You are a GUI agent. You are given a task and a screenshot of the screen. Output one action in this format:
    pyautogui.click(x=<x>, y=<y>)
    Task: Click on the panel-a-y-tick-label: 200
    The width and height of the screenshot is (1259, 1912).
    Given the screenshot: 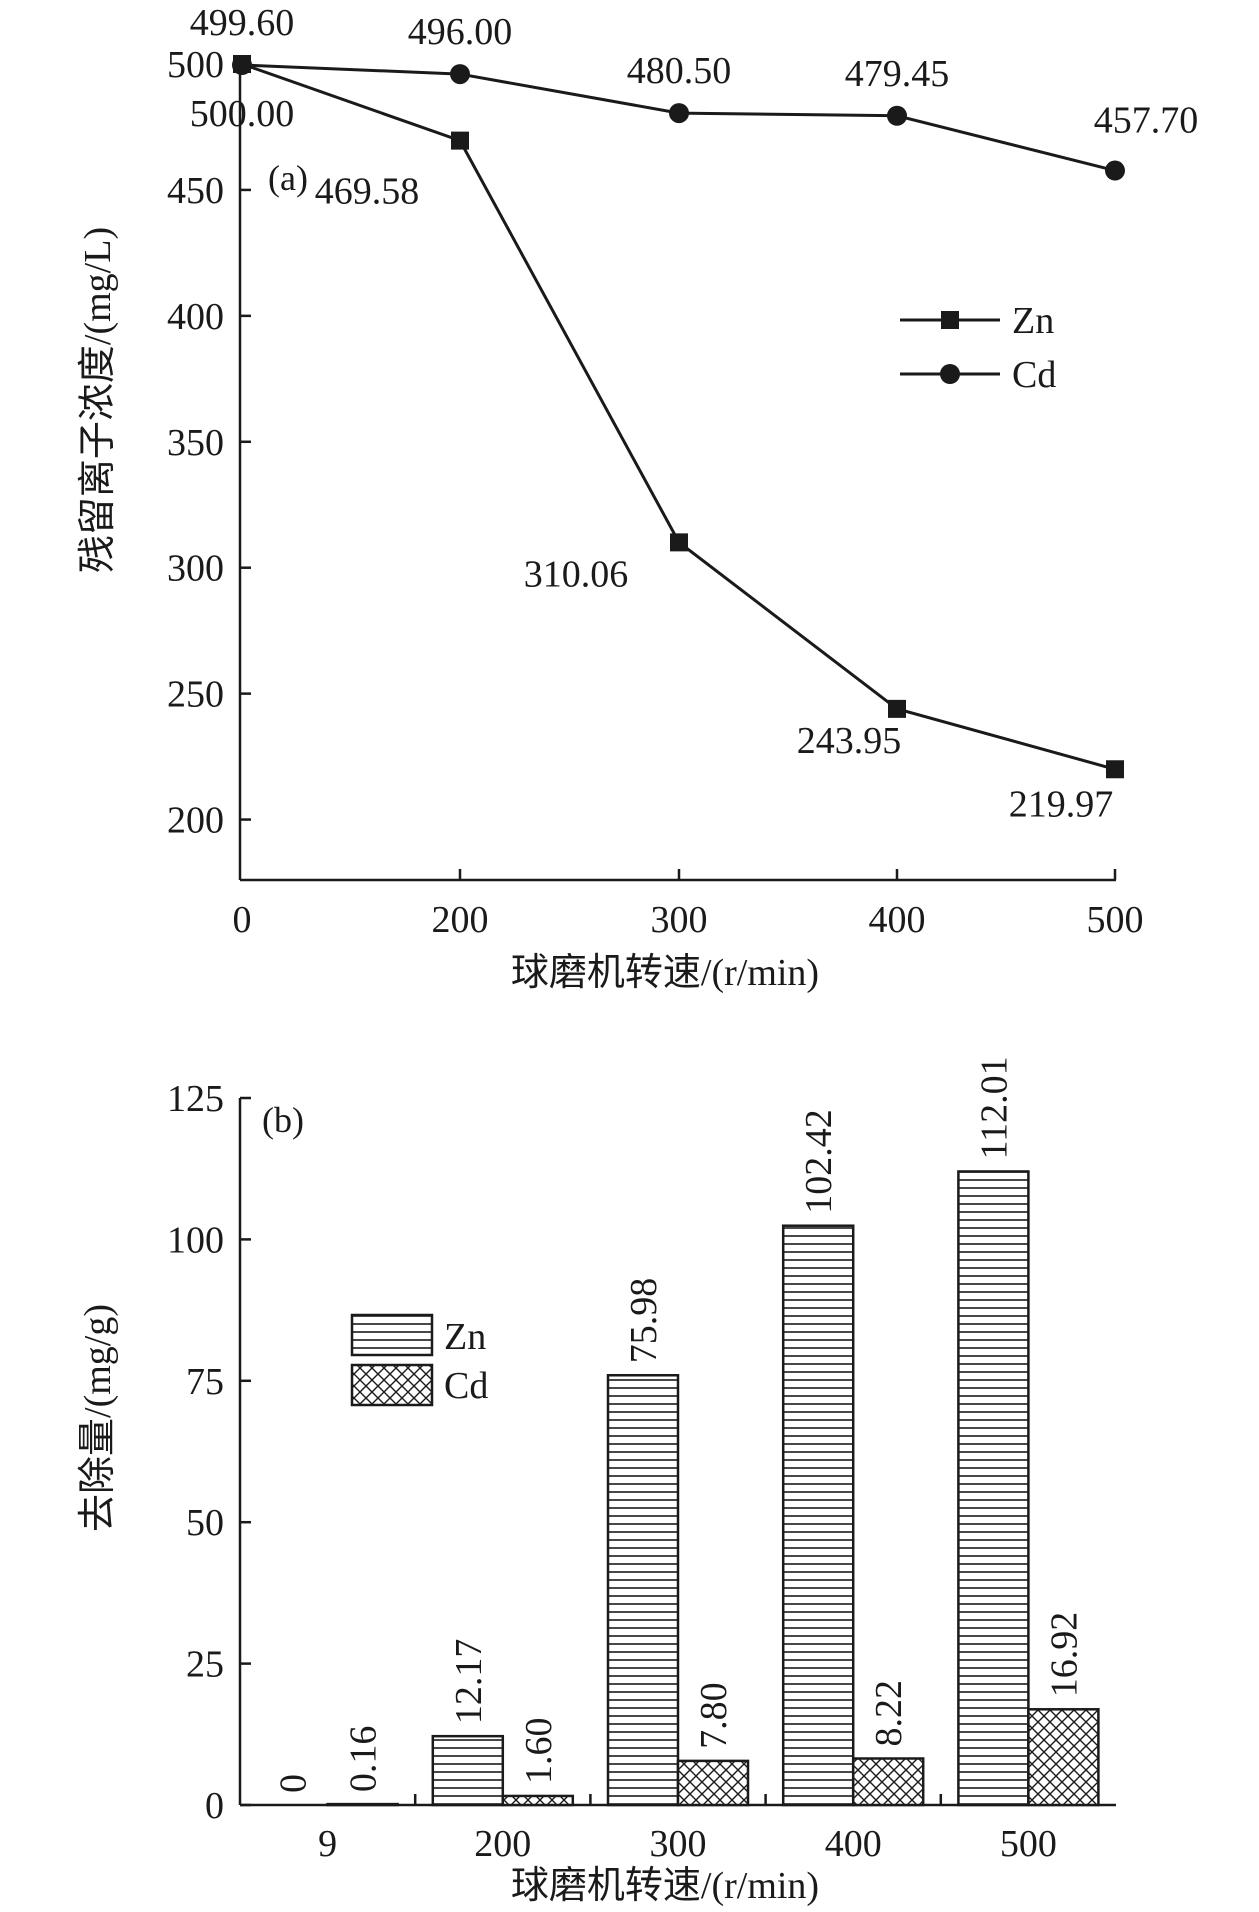 What is the action you would take?
    pyautogui.click(x=195, y=821)
    